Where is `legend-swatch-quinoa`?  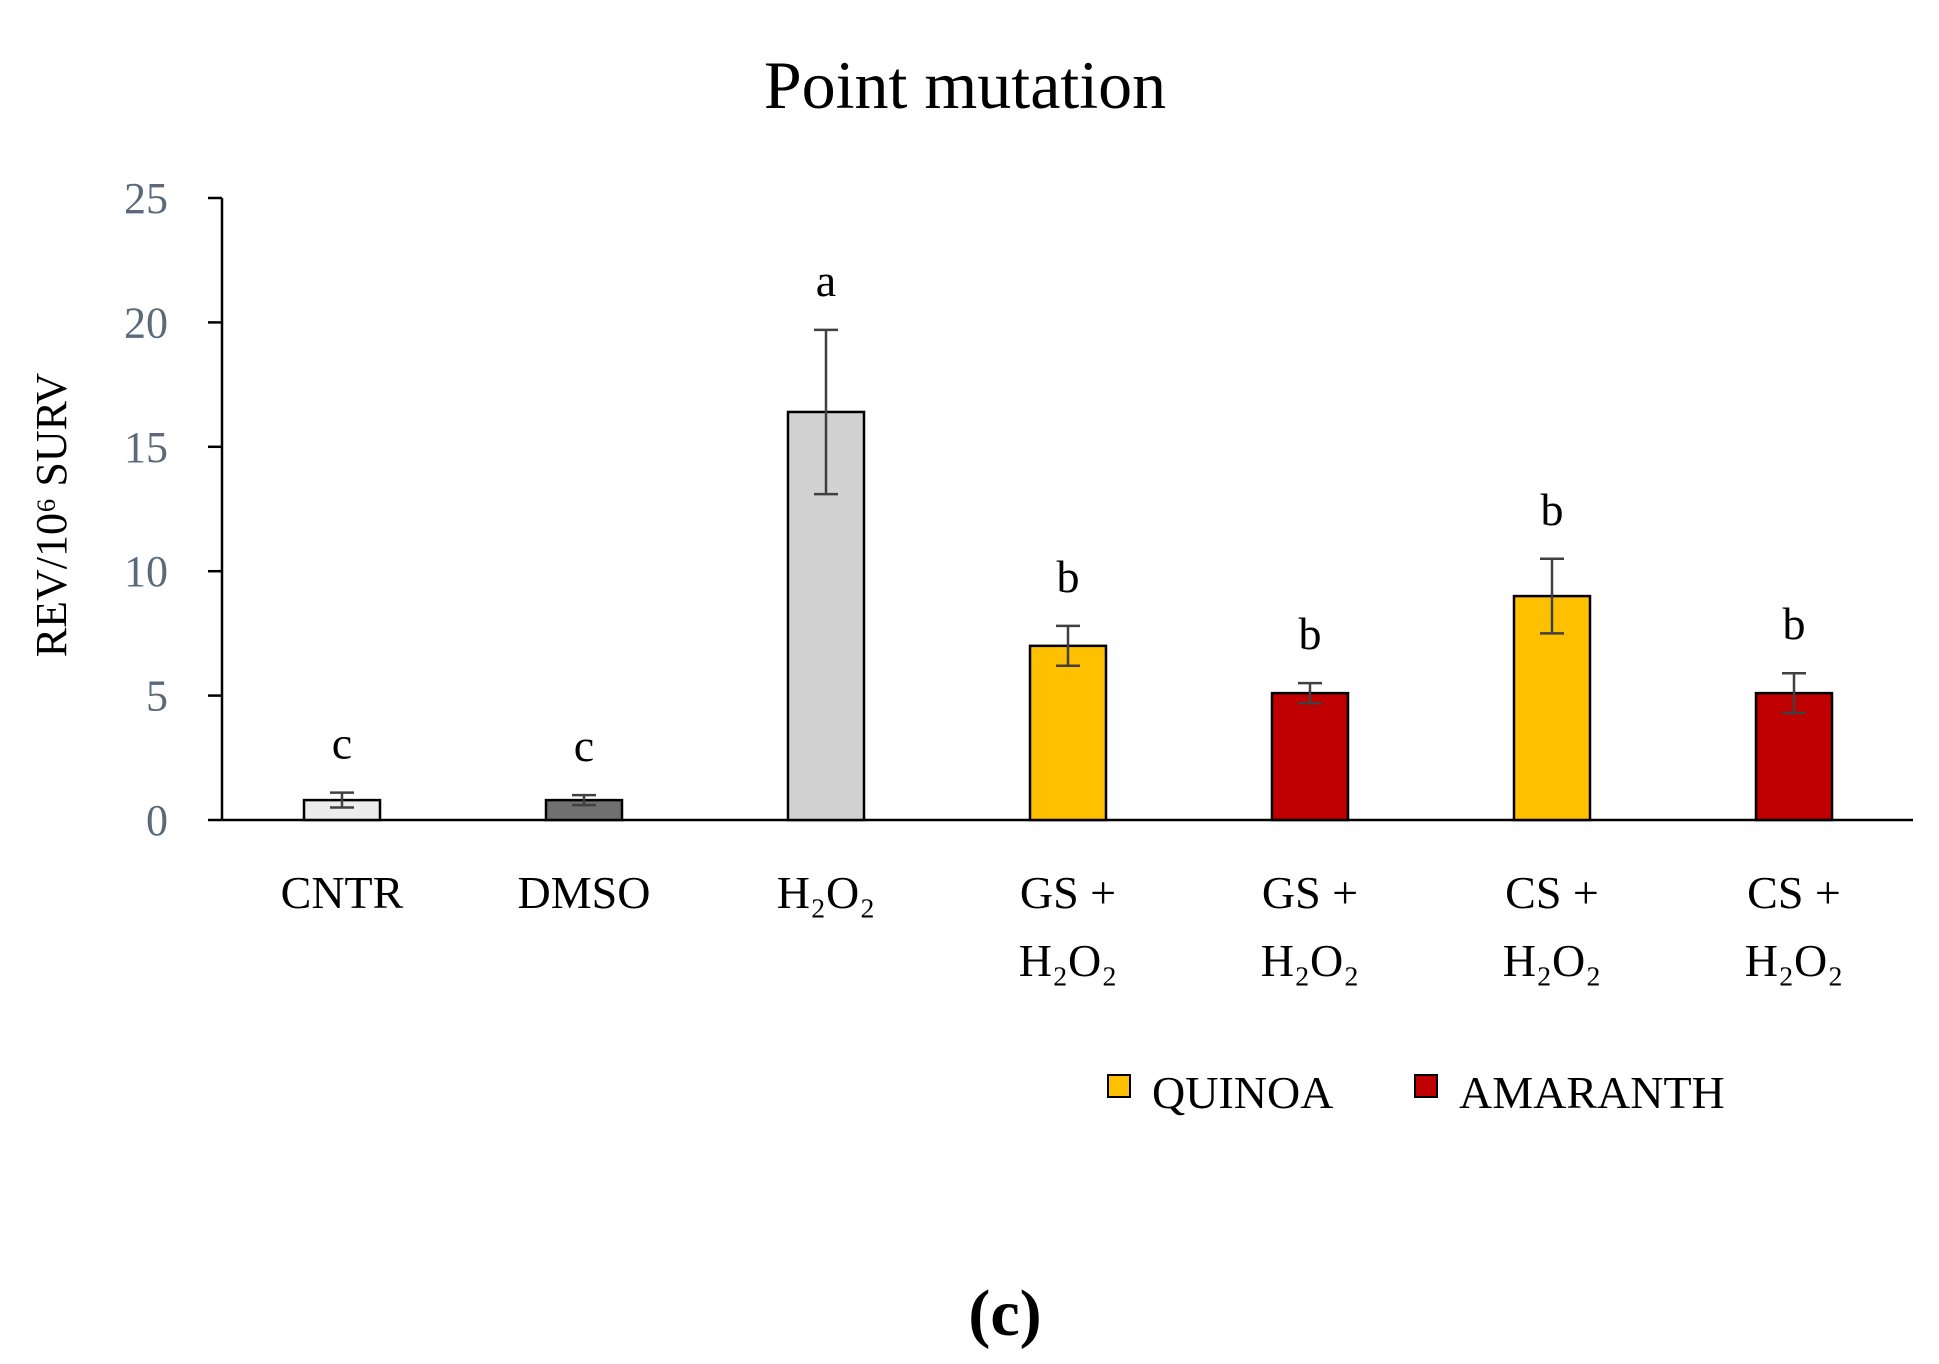
legend-swatch-quinoa is located at coordinates (1119, 1086).